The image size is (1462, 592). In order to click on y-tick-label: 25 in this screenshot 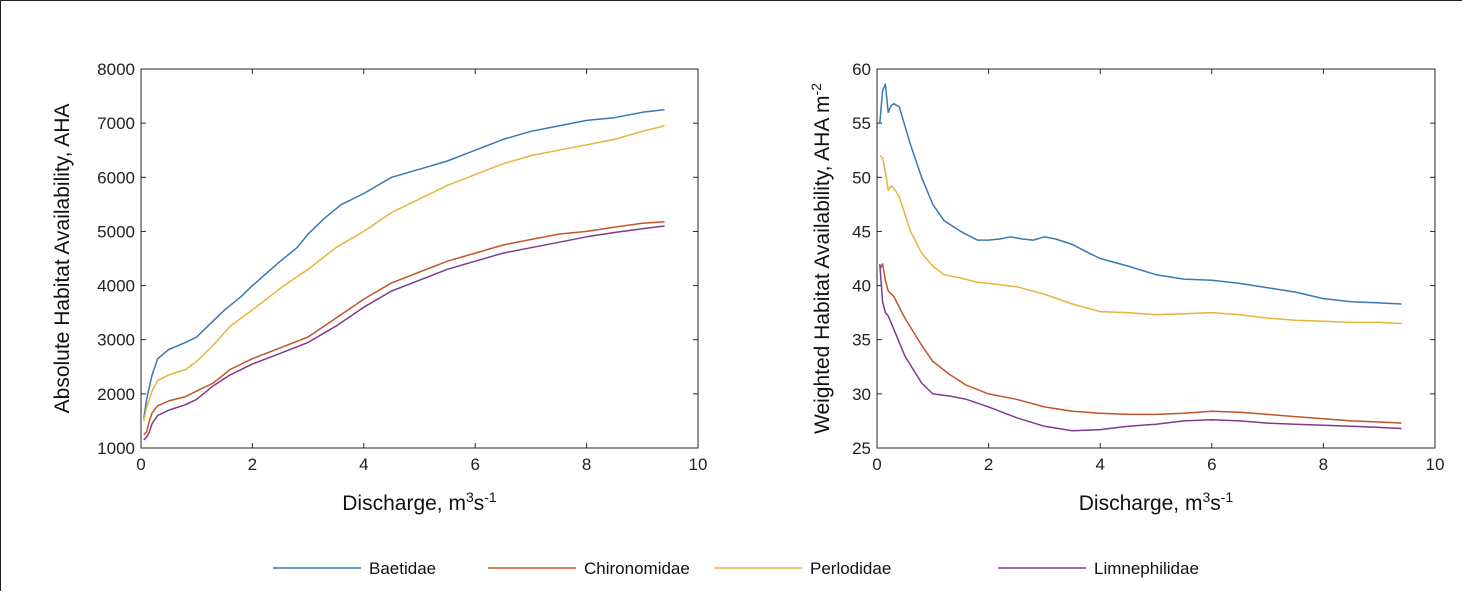, I will do `click(861, 448)`.